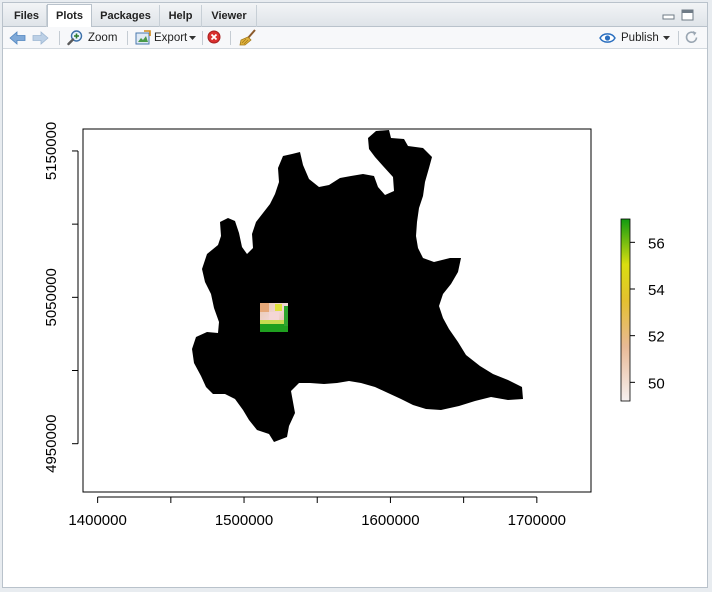 Image resolution: width=712 pixels, height=592 pixels. What do you see at coordinates (244, 520) in the screenshot?
I see `x-tick-label: 1500000` at bounding box center [244, 520].